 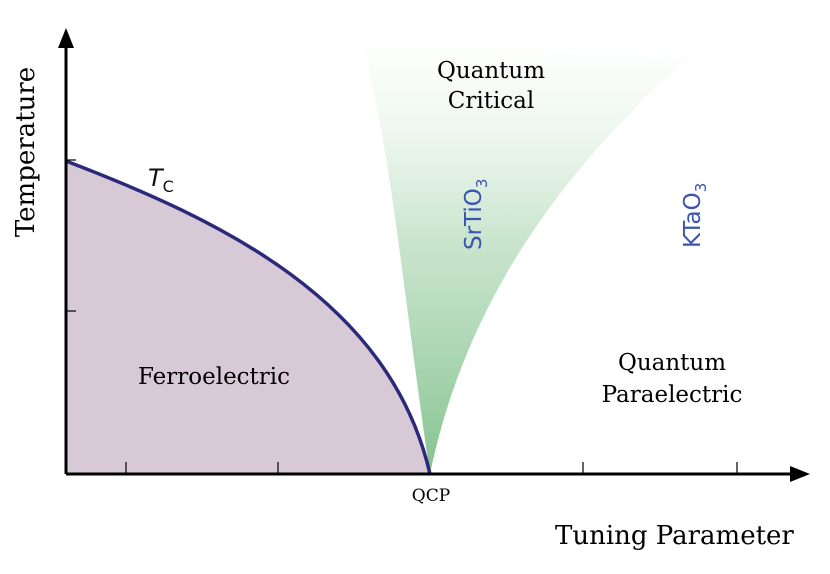 What do you see at coordinates (491, 71) in the screenshot?
I see `quantum-critical-label-line1: Quantum` at bounding box center [491, 71].